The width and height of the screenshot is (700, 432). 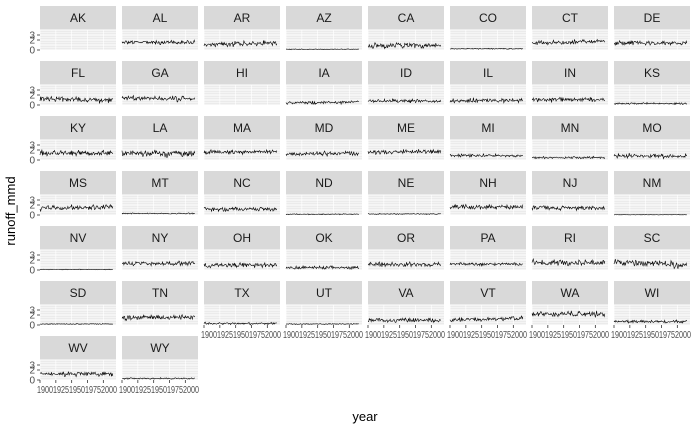 I want to click on facet-panel-ny: NY, so click(x=159, y=248).